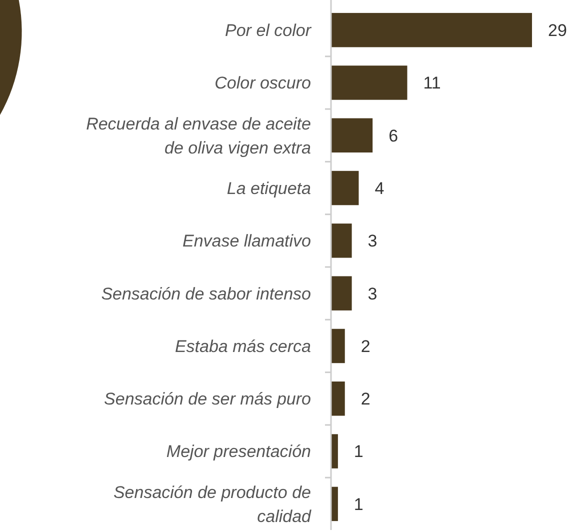 Image resolution: width=579 pixels, height=532 pixels. I want to click on y-tick-label: Mejor presentación, so click(238, 452).